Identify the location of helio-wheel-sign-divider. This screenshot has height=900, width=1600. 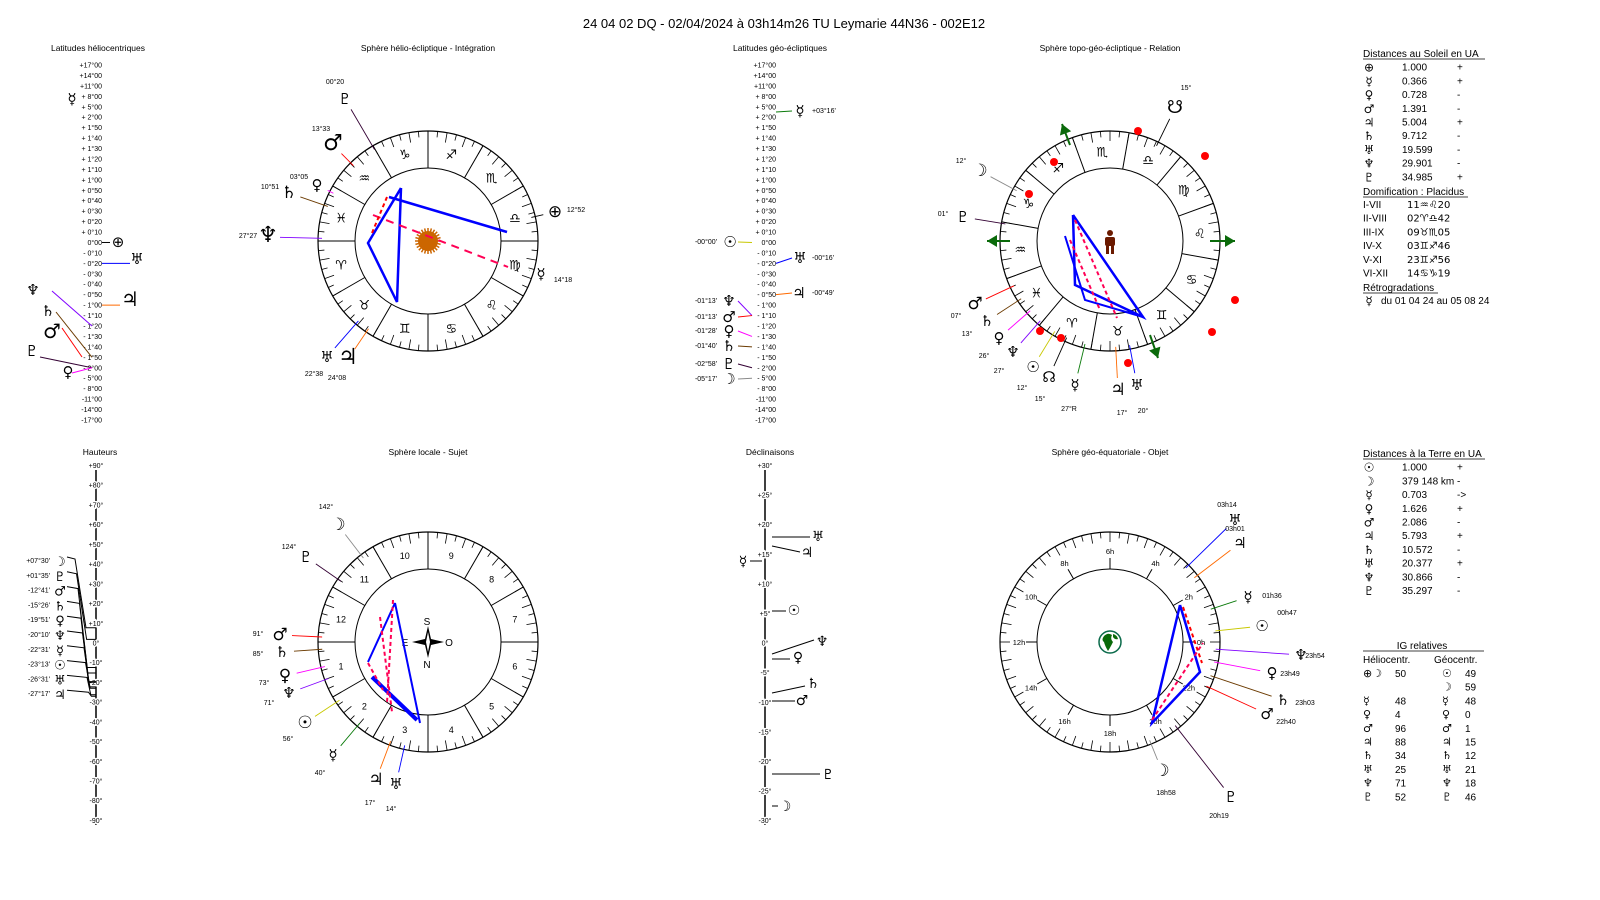
(382, 162).